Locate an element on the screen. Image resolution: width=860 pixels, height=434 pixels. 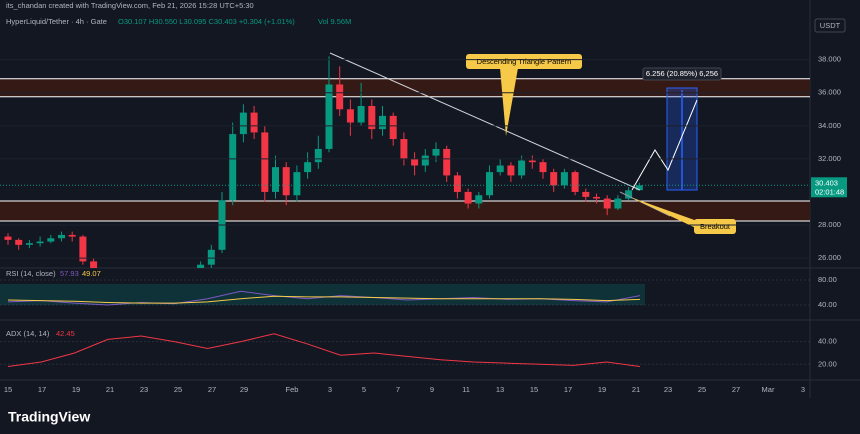
x-tick-label: 9 is located at coordinates (432, 389).